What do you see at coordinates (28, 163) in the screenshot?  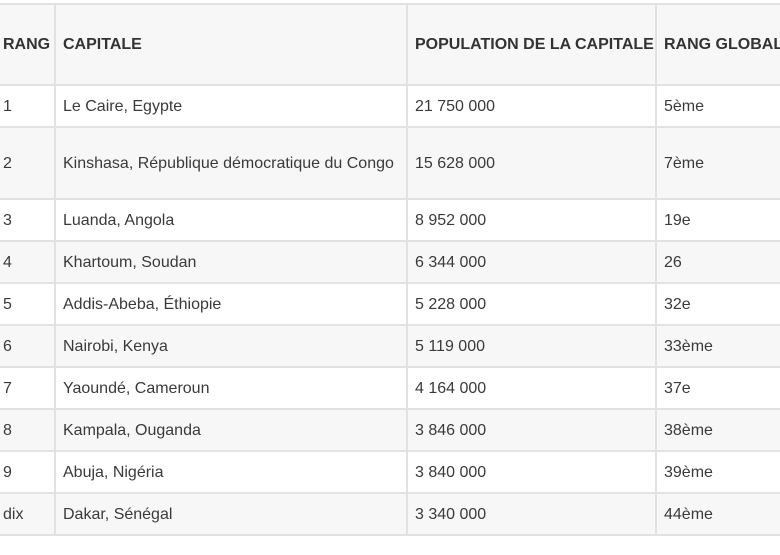 I see `cell-rank: 2` at bounding box center [28, 163].